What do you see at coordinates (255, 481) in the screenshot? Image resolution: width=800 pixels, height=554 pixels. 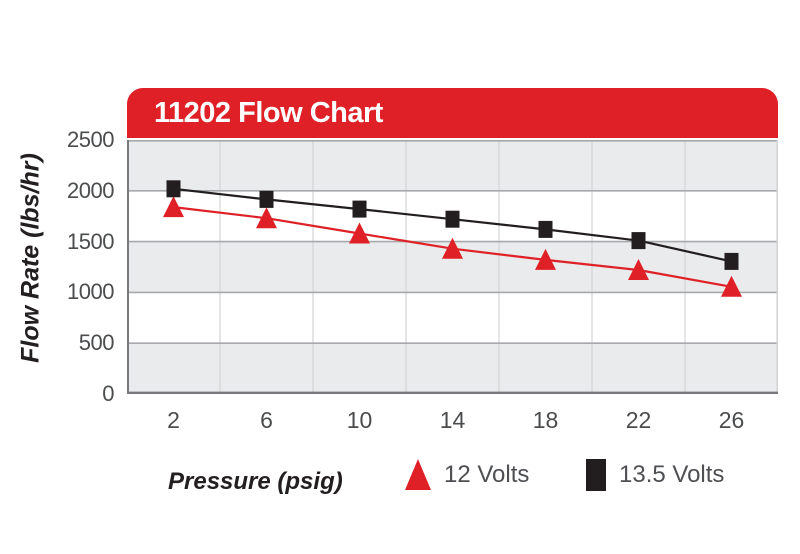 I see `x-axis-title: Pressure (psig)` at bounding box center [255, 481].